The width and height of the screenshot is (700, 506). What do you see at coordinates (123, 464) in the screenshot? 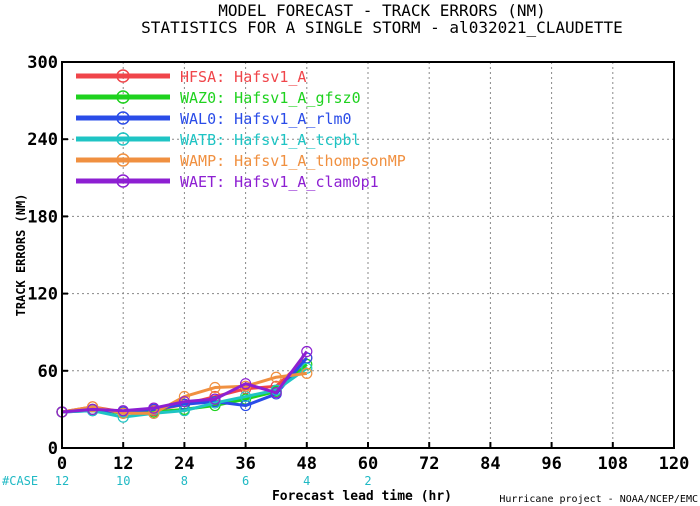
I see `x-tick-label: 12` at bounding box center [123, 464].